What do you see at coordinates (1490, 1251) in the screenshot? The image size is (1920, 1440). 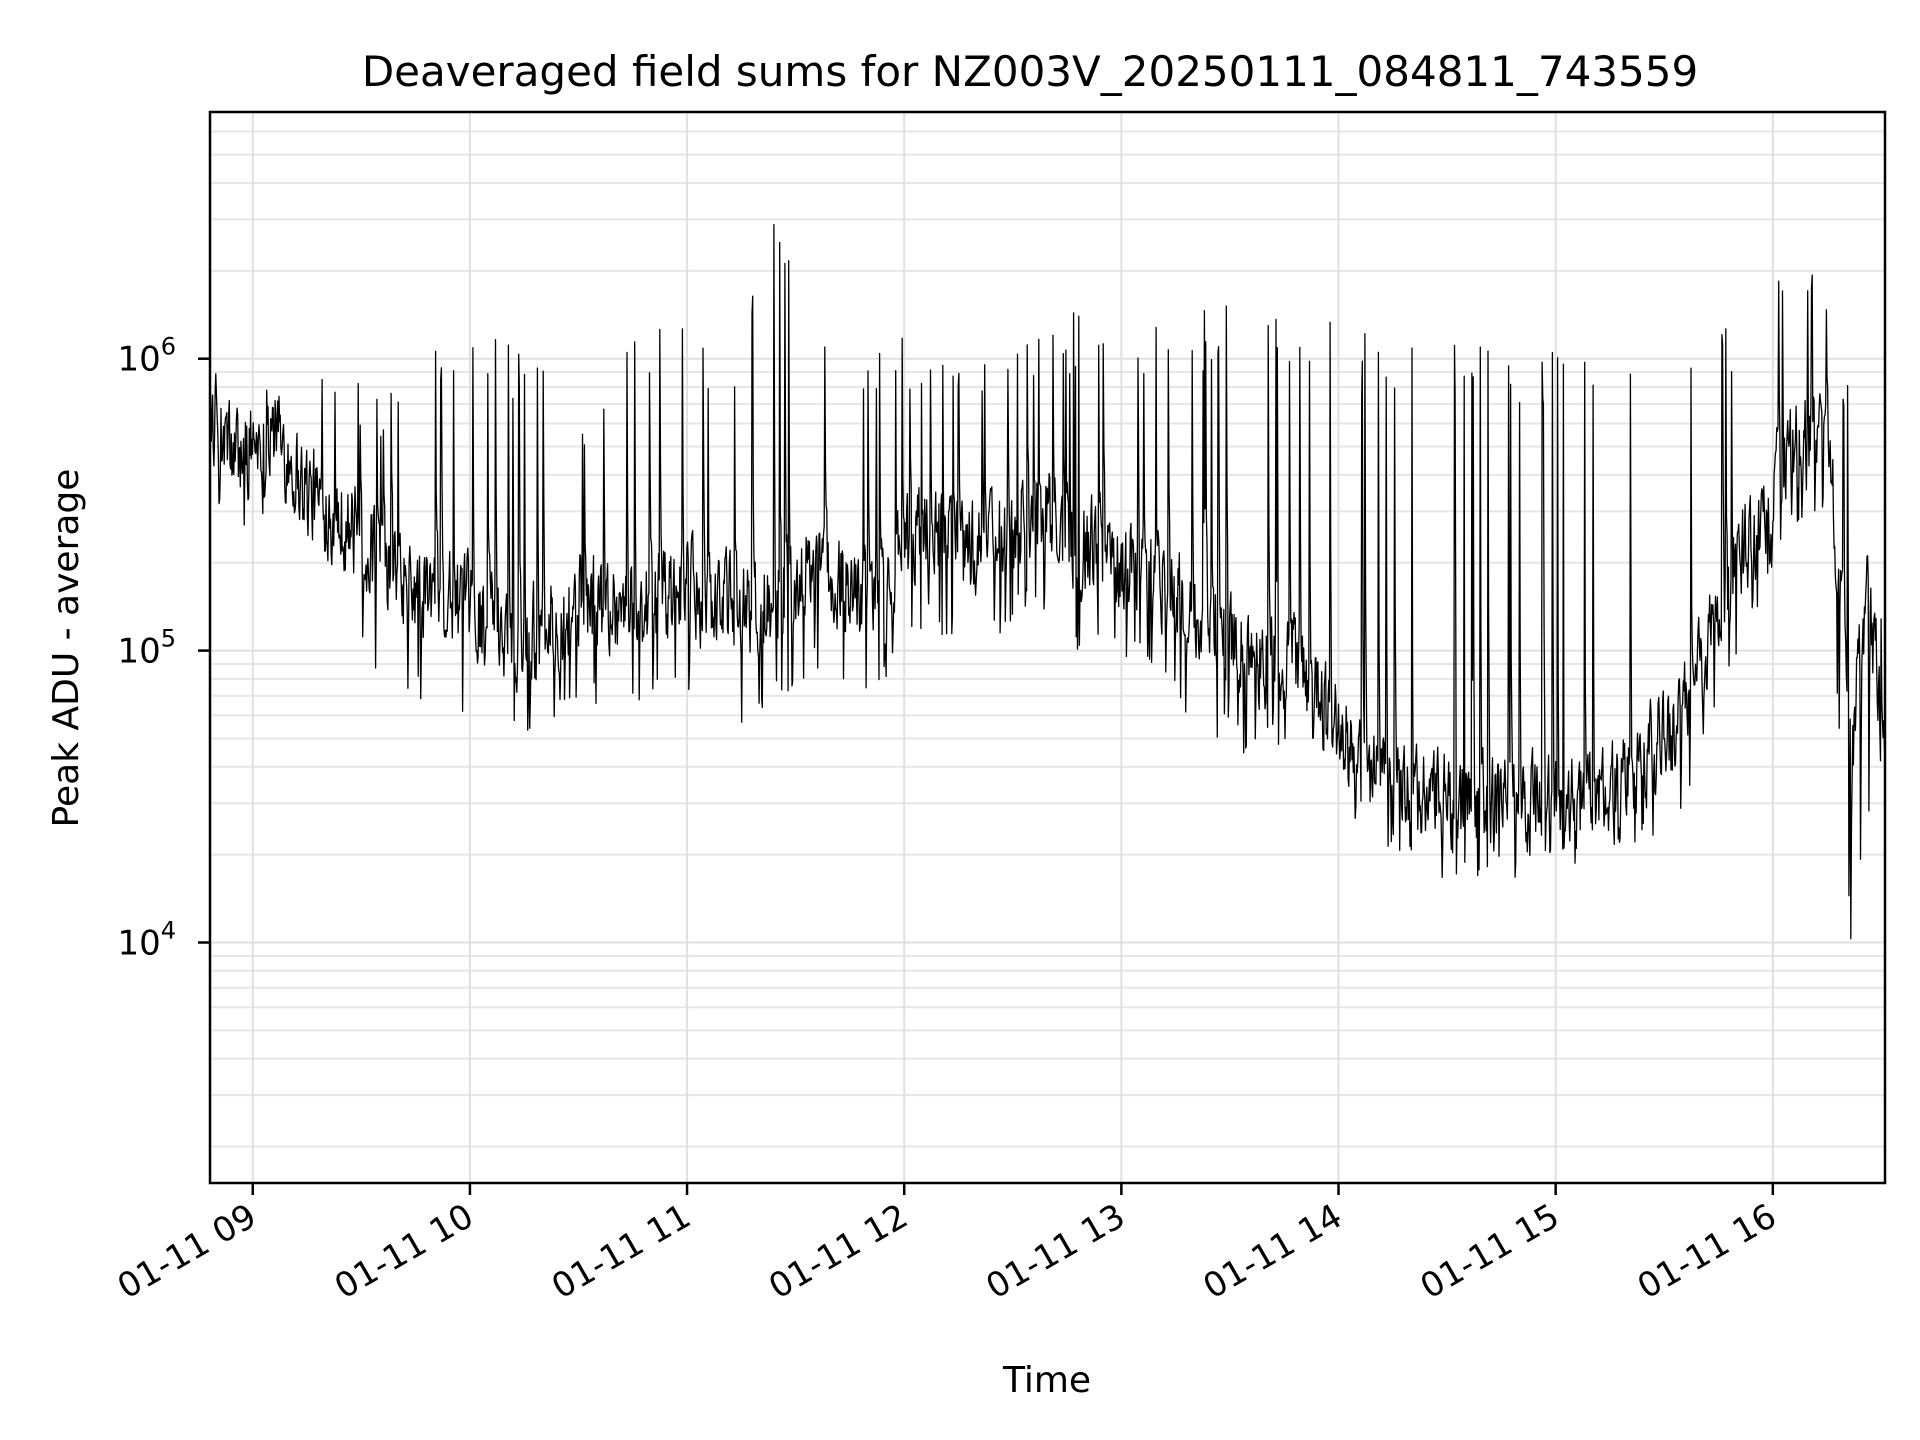 I see `x-tick-label: 01-11 15` at bounding box center [1490, 1251].